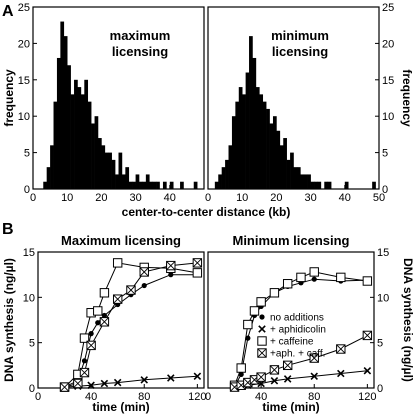 Image resolution: width=416 pixels, height=416 pixels. I want to click on hist-left-ytick-label: 15, so click(24, 81).